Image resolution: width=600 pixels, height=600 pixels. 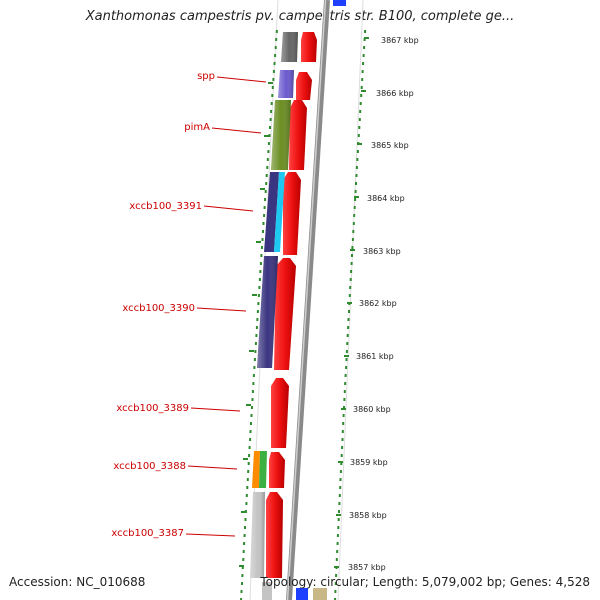 I want to click on feature-block-bottom-blue, so click(x=302, y=594).